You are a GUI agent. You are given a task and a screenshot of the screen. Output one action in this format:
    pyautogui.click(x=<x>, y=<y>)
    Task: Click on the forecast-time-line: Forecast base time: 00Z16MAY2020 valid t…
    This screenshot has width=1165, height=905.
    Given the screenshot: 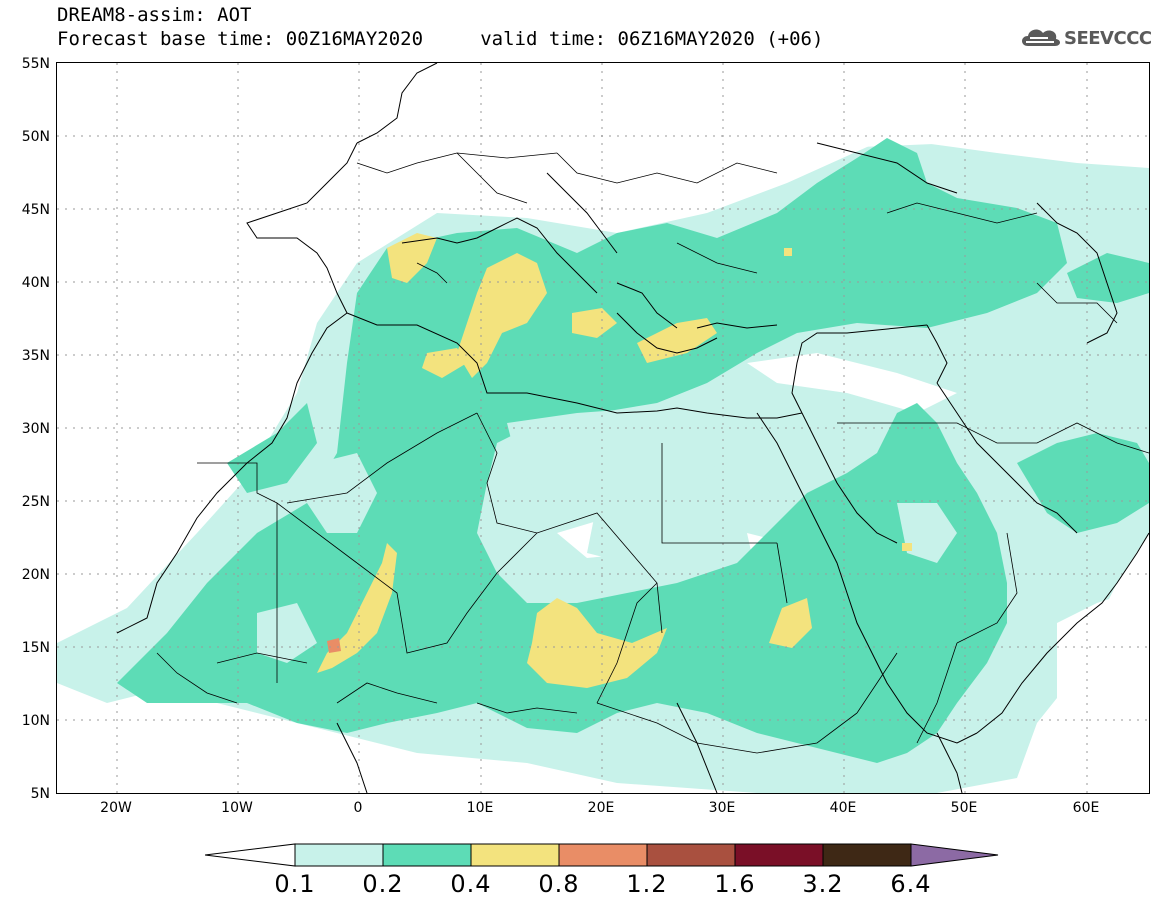 What is the action you would take?
    pyautogui.click(x=440, y=39)
    